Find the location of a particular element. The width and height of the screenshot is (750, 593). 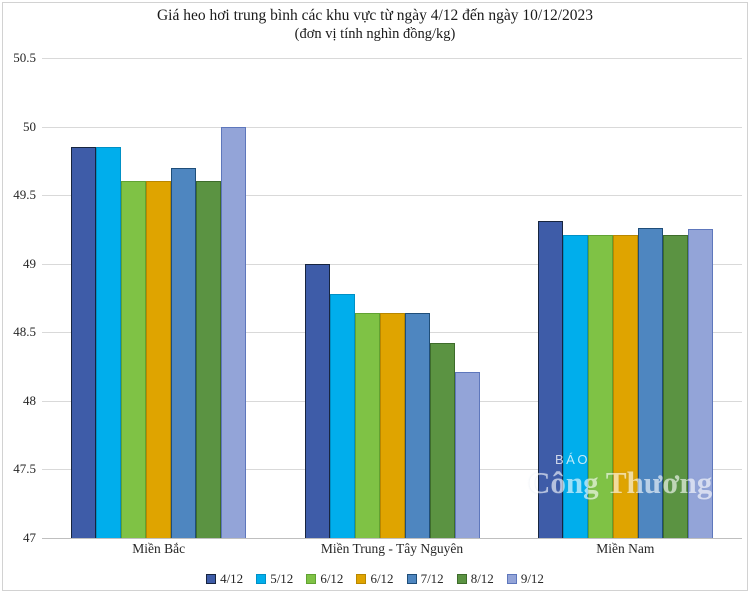

legend-item: 8/12 is located at coordinates (475, 579).